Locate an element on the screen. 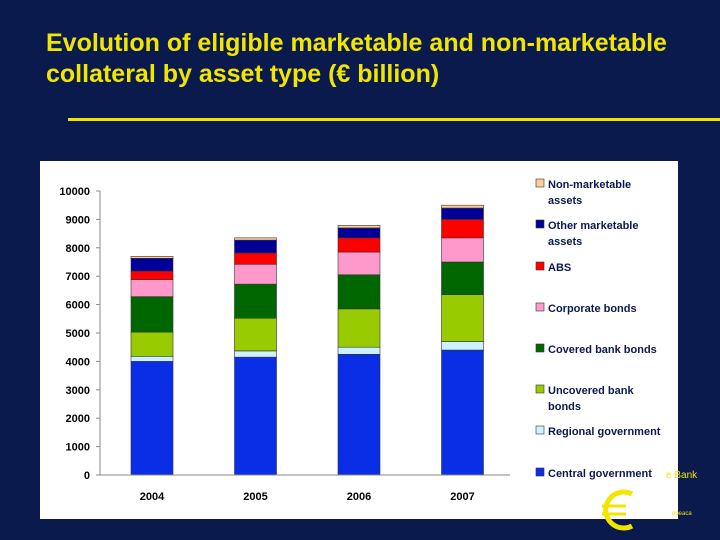 The width and height of the screenshot is (720, 540). legend-label-line: Uncovered bank is located at coordinates (591, 391).